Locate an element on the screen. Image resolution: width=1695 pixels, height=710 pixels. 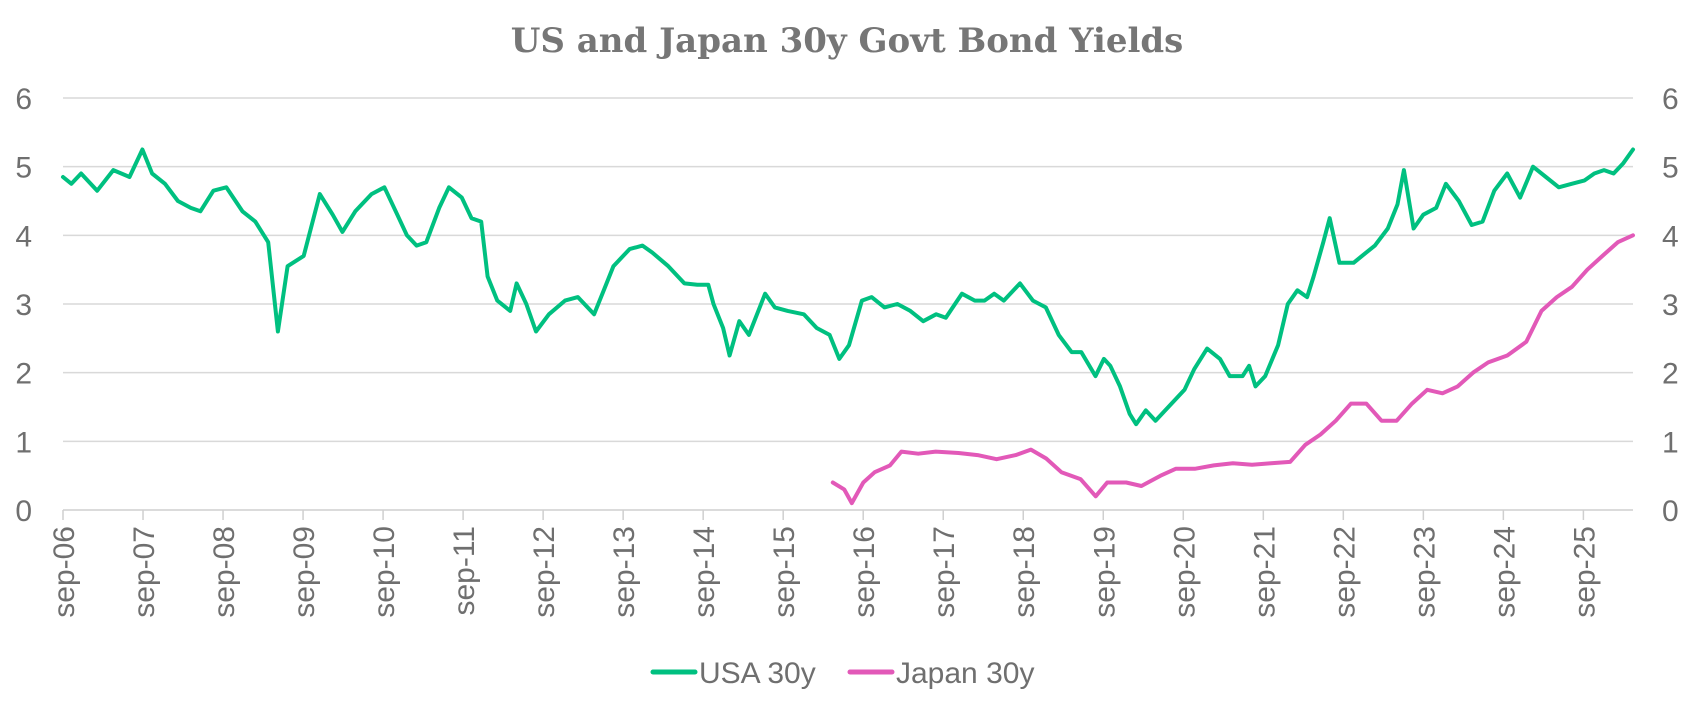
chart-title: US and Japan 30y Govt Bond Yields is located at coordinates (847, 41).